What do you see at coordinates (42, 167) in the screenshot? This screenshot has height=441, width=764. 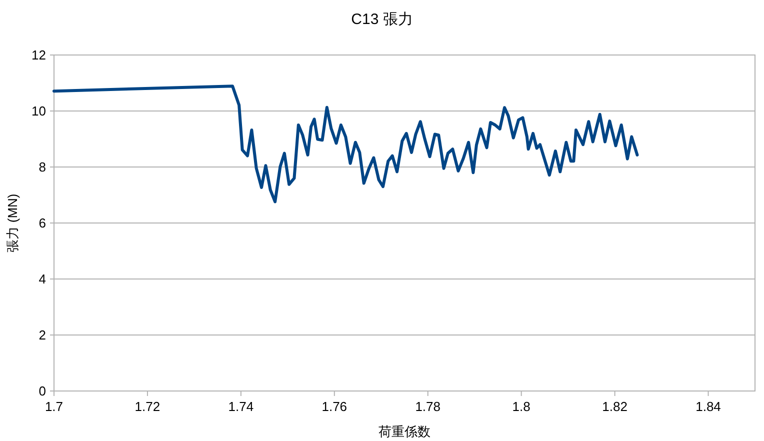 I see `ytick: 8` at bounding box center [42, 167].